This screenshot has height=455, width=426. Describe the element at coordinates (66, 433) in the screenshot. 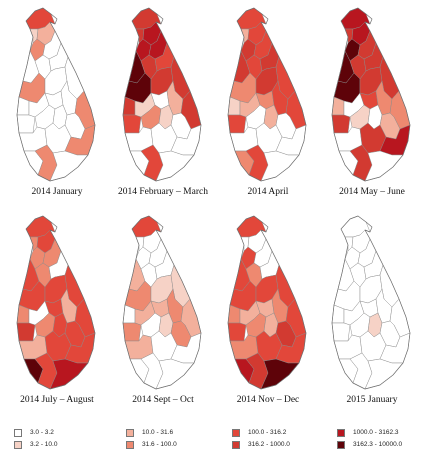

I see `legend-item: 3.0 - 3.2` at that location.